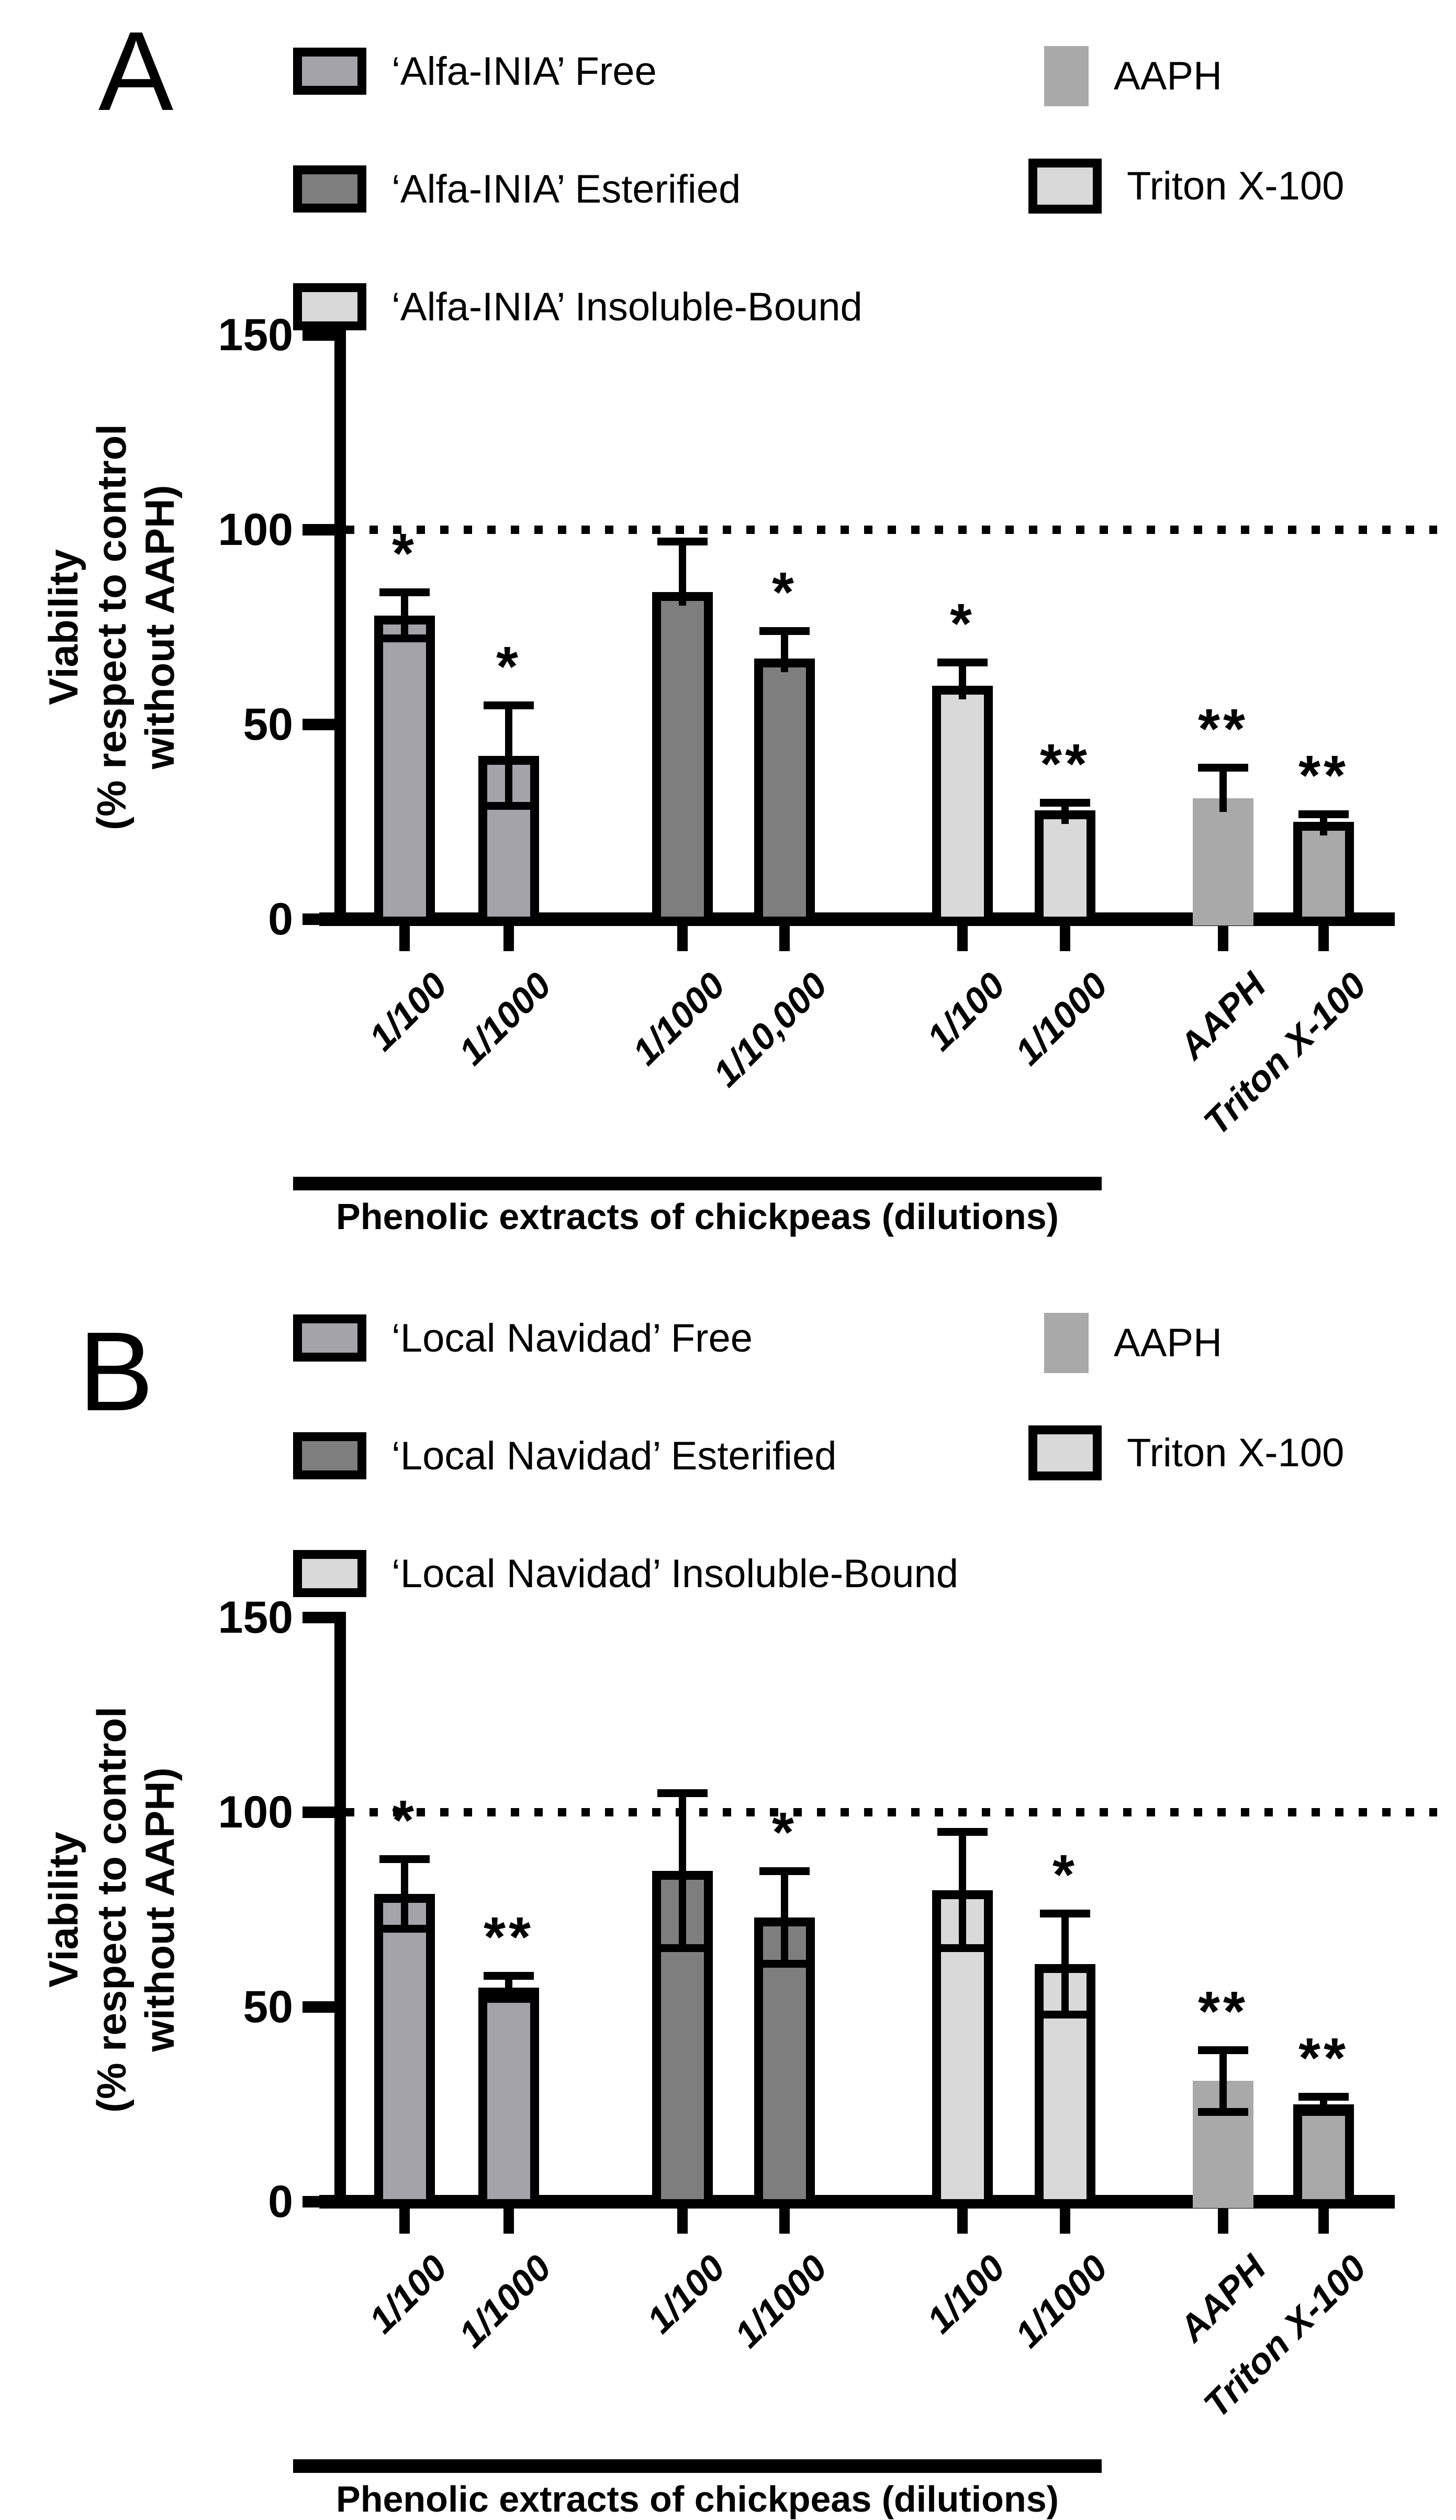 The width and height of the screenshot is (1456, 2520). I want to click on y-axis-line, so click(340, 627).